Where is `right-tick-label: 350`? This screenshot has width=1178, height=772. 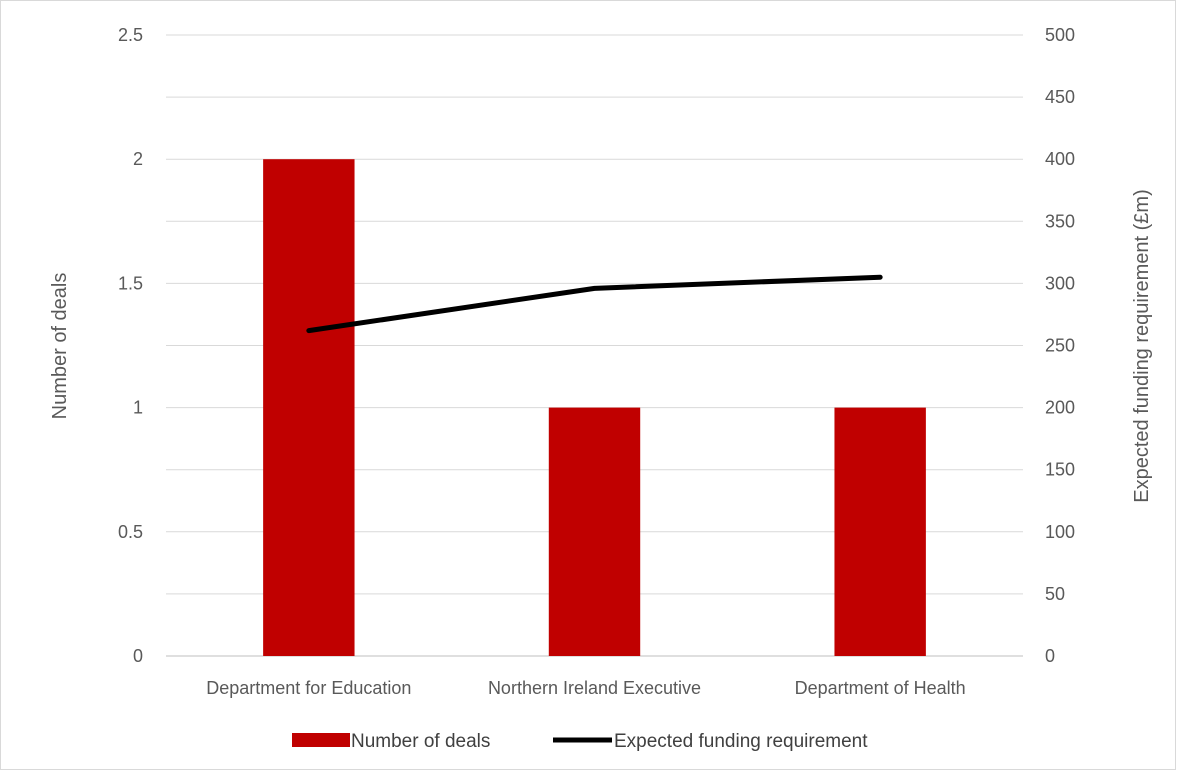 right-tick-label: 350 is located at coordinates (1060, 221).